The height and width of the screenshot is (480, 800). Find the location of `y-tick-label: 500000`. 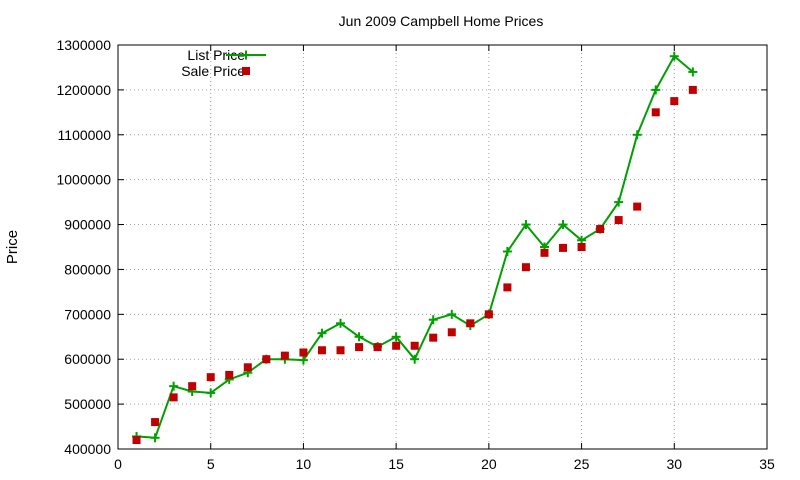

y-tick-label: 500000 is located at coordinates (87, 404).